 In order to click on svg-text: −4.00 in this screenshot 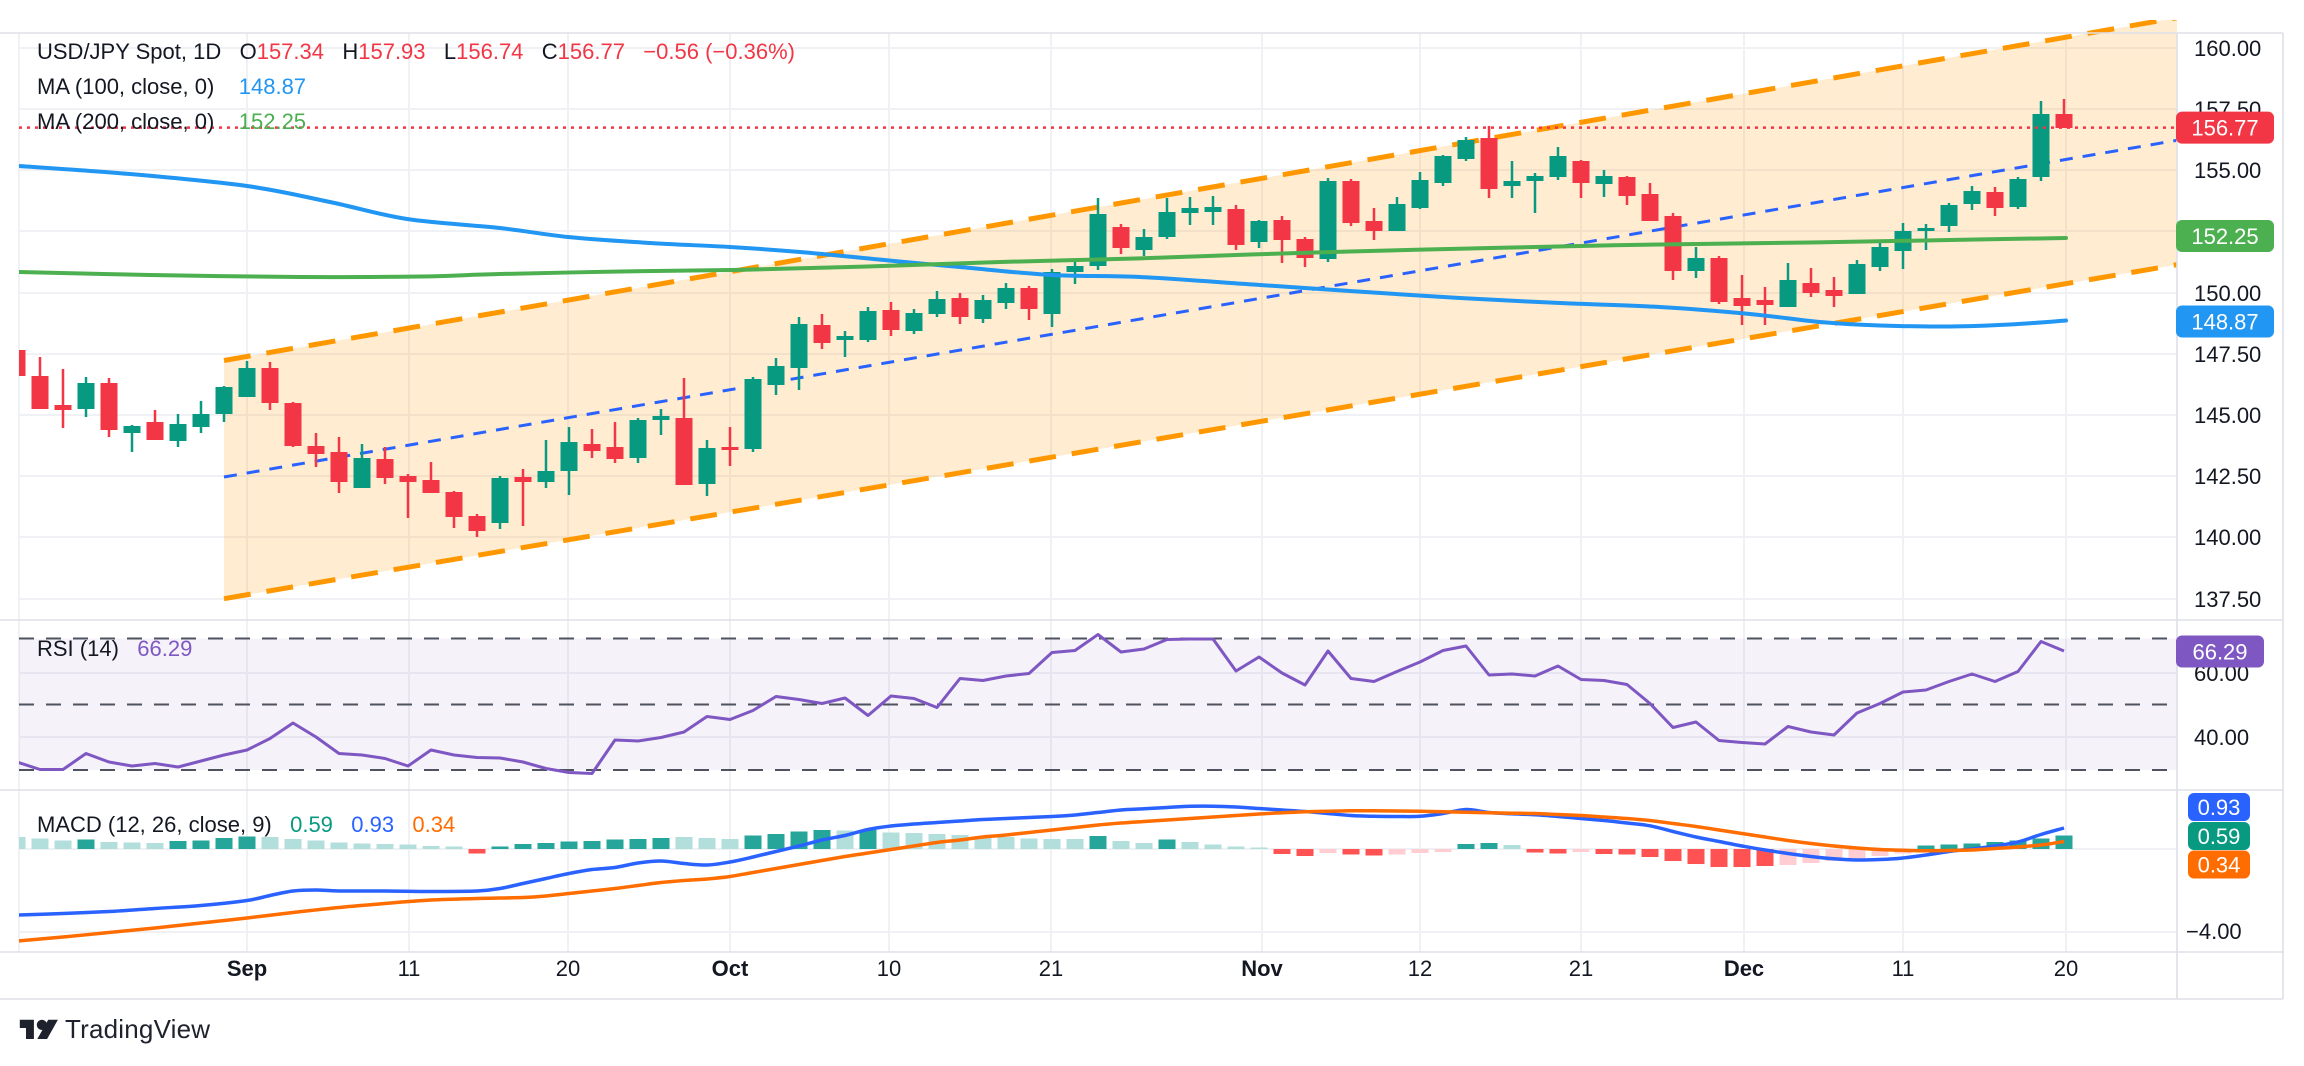, I will do `click(2214, 931)`.